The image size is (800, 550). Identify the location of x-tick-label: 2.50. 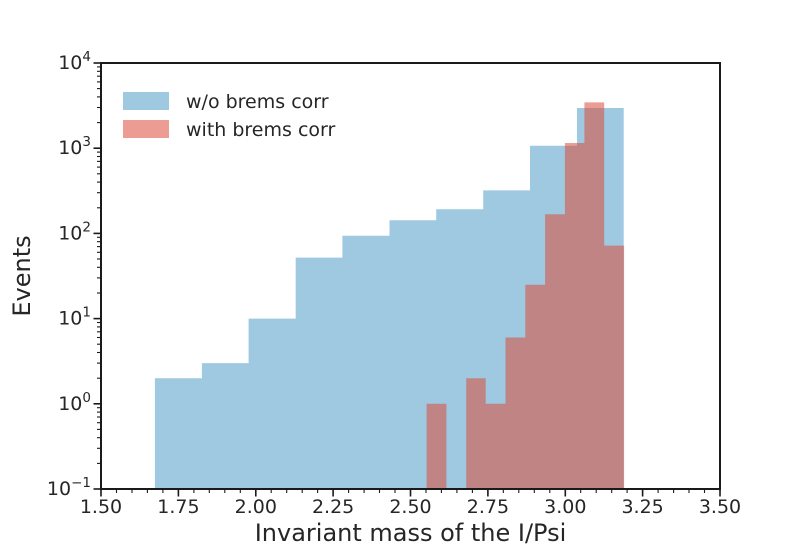
(410, 507).